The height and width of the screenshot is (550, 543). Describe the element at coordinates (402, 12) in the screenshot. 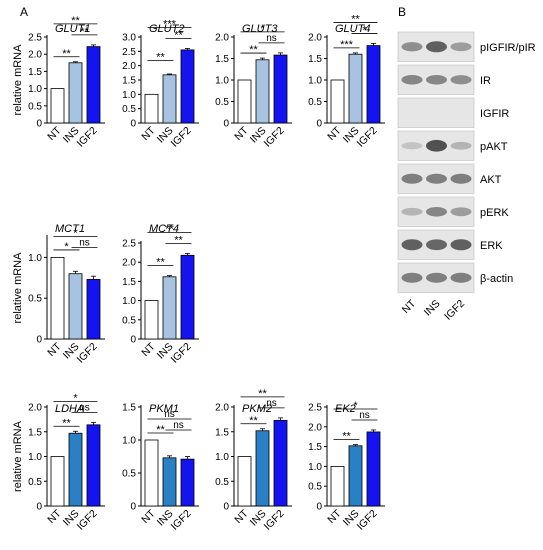

I see `panel-b-label: B` at that location.